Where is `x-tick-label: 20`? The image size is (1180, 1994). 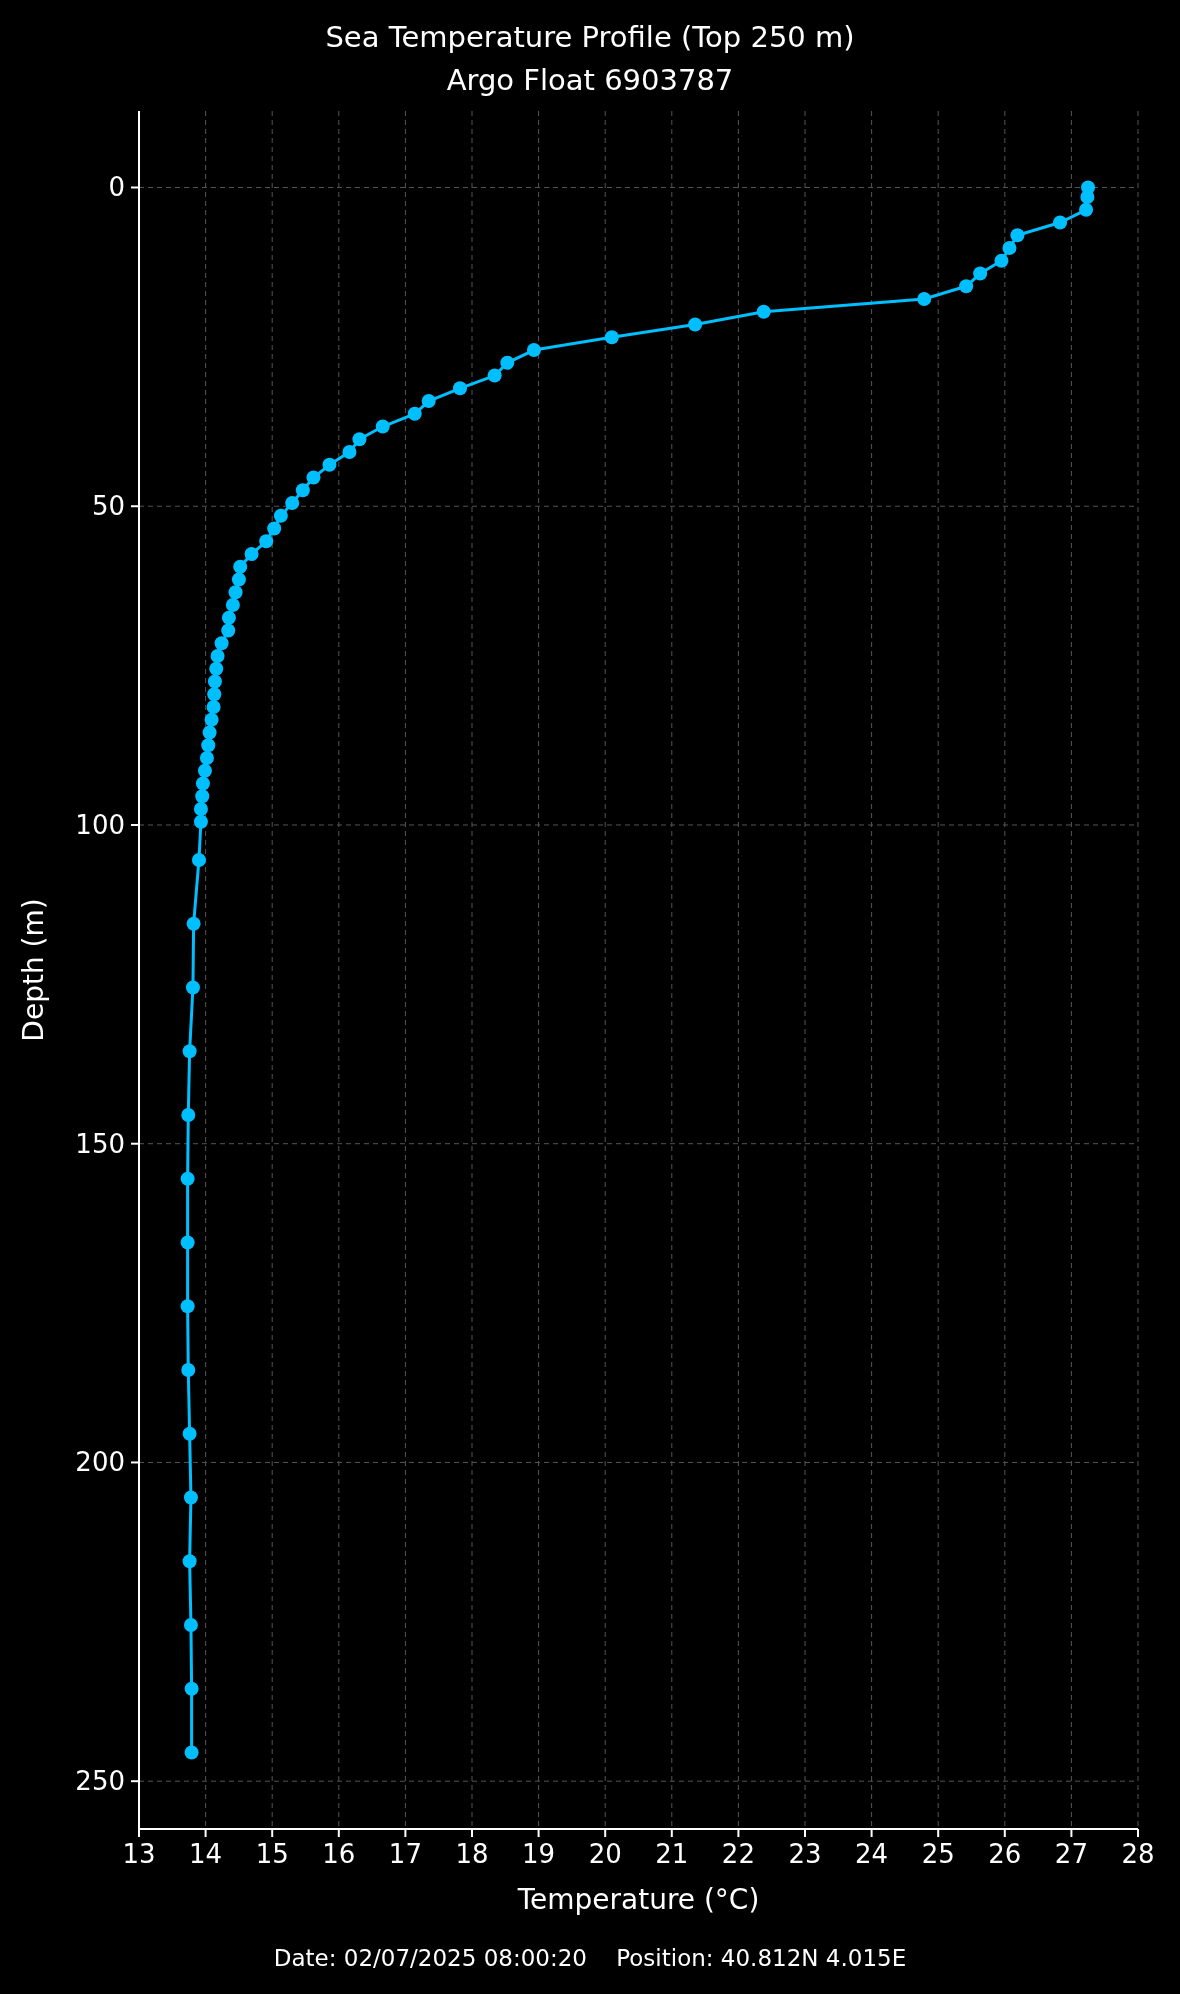
x-tick-label: 20 is located at coordinates (605, 1854).